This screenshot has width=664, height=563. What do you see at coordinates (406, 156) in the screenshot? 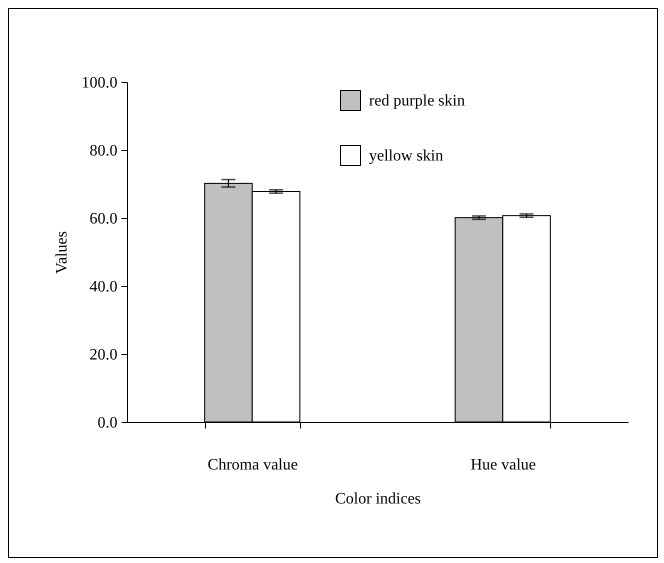
I see `legend-label: yellow skin` at bounding box center [406, 156].